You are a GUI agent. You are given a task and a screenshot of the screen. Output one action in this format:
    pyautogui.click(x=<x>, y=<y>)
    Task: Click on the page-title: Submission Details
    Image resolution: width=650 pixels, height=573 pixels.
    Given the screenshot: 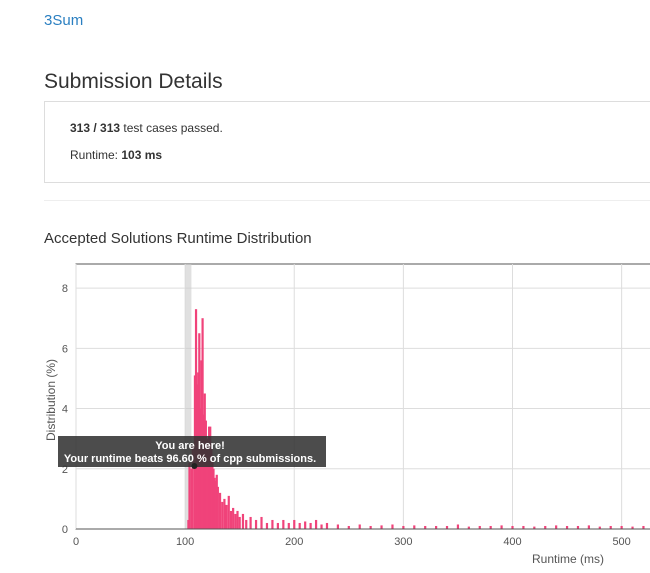 What is the action you would take?
    pyautogui.click(x=133, y=81)
    